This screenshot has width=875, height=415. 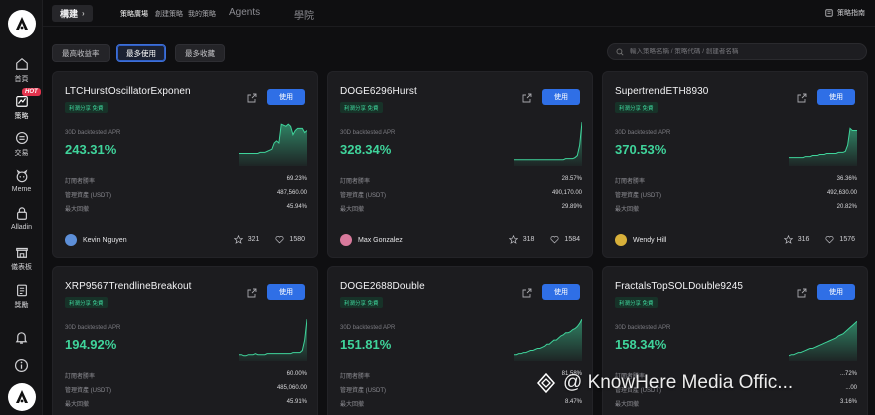 What do you see at coordinates (745, 51) in the screenshot?
I see `search-input` at bounding box center [745, 51].